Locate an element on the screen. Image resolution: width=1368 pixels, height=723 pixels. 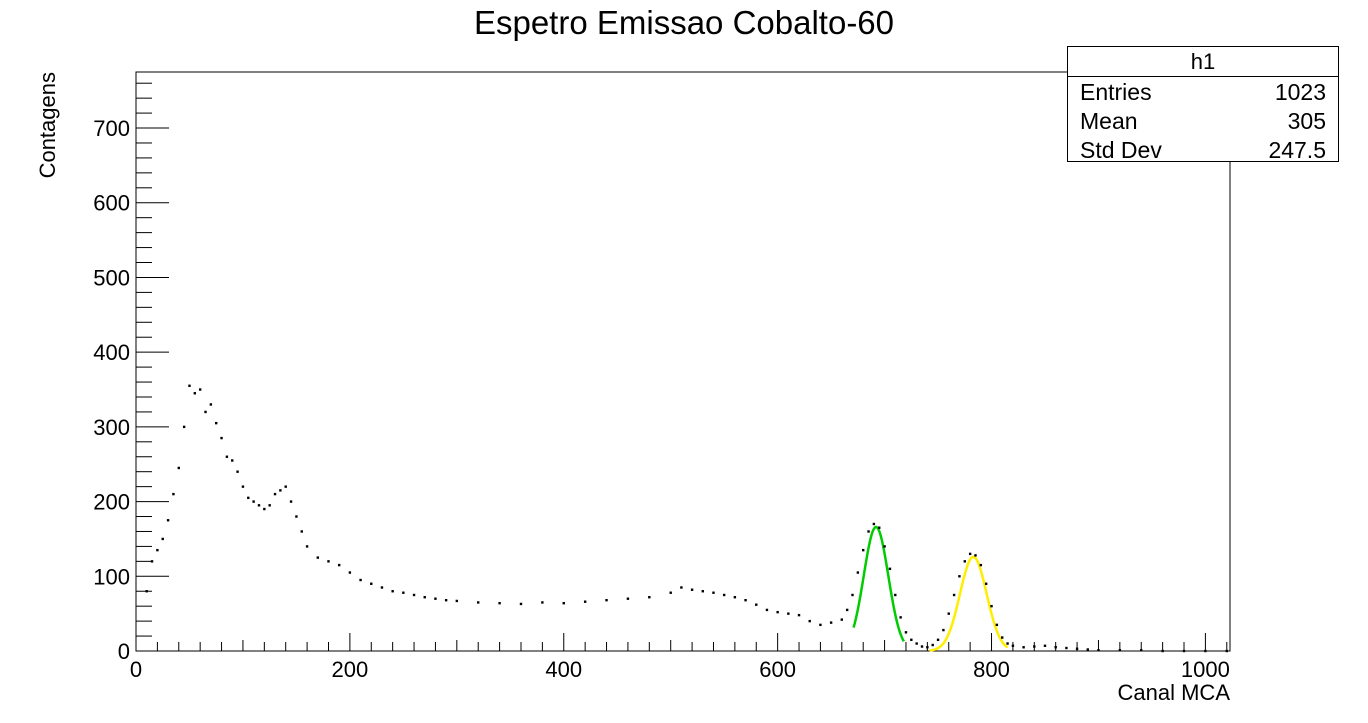
stats-label: Entries is located at coordinates (1116, 92).